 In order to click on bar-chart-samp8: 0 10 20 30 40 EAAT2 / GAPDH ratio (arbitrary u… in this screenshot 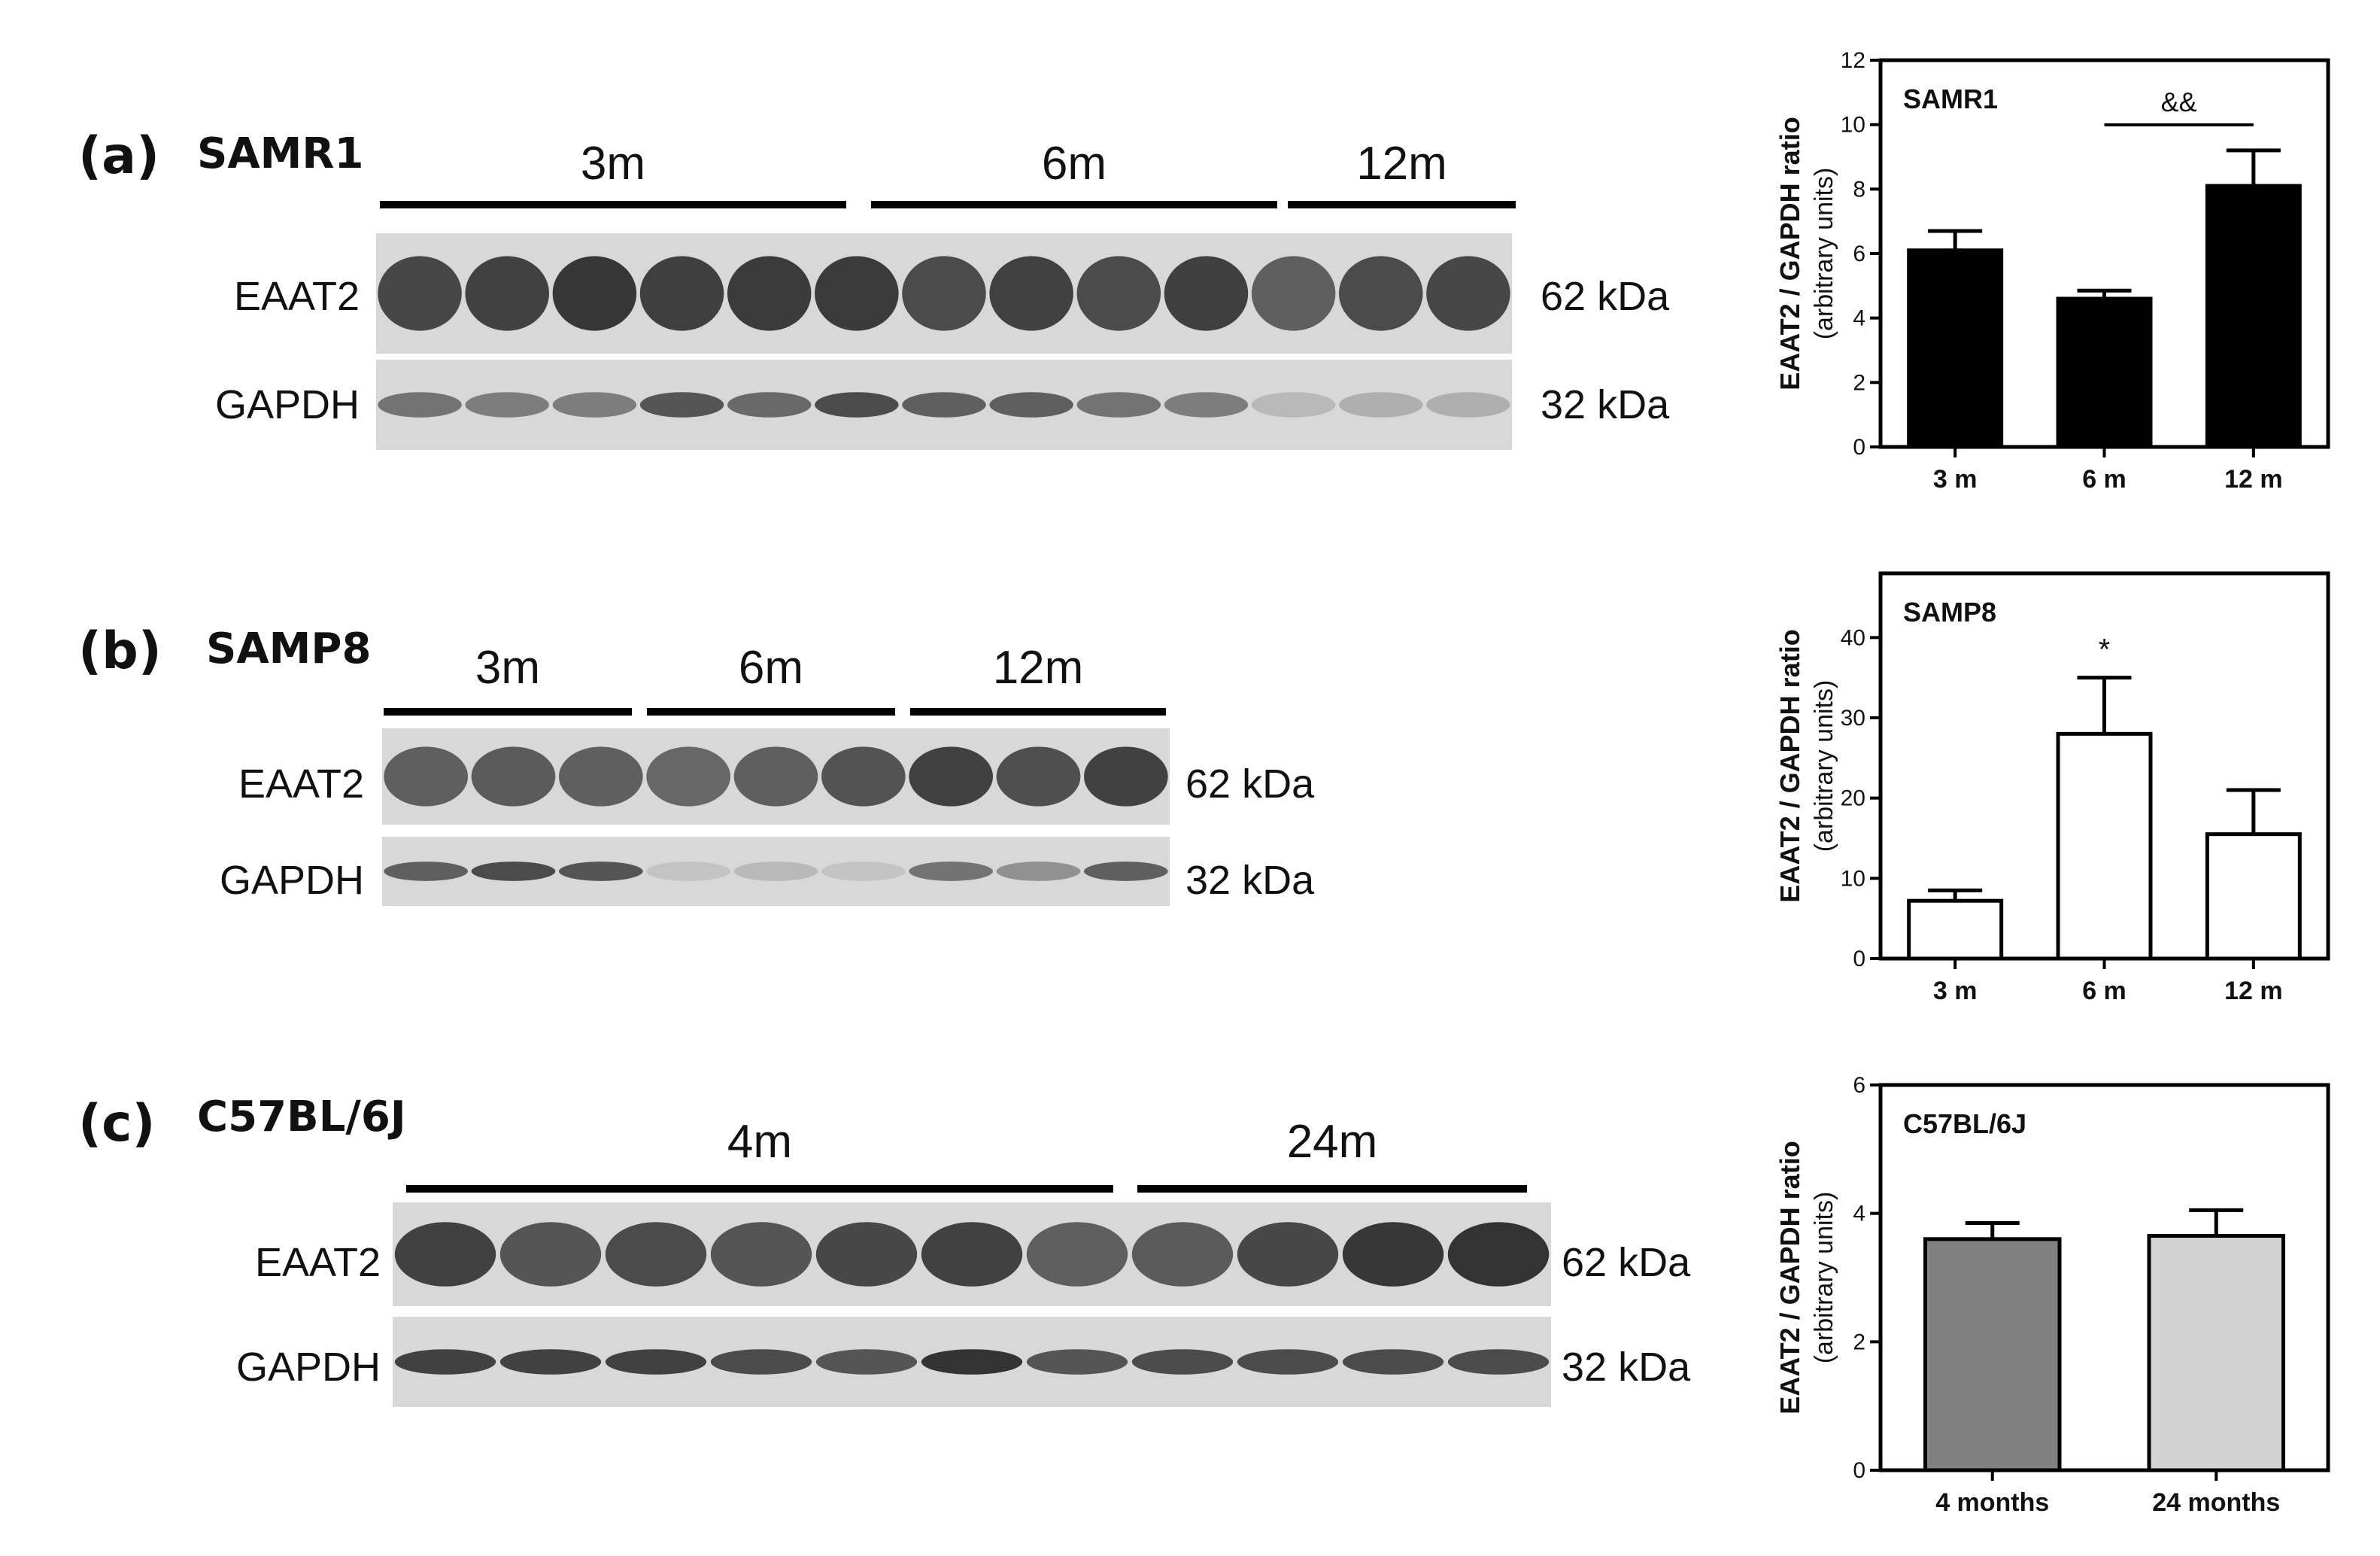, I will do `click(2052, 788)`.